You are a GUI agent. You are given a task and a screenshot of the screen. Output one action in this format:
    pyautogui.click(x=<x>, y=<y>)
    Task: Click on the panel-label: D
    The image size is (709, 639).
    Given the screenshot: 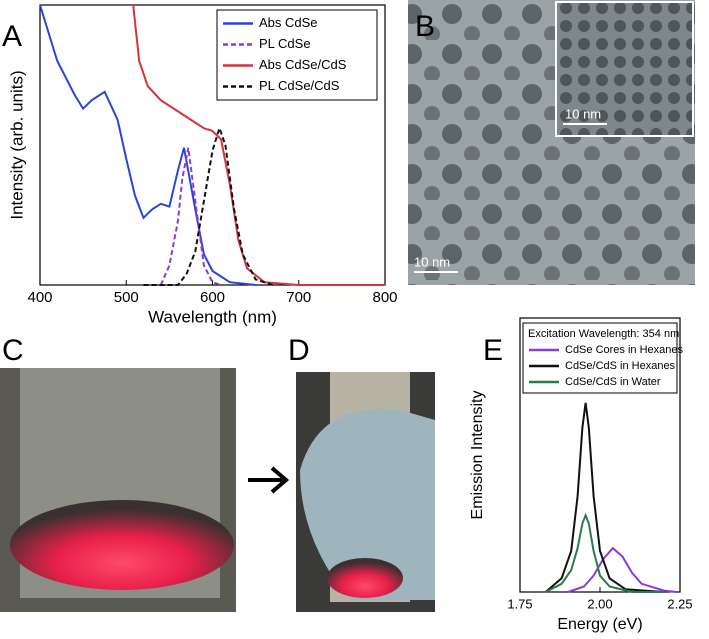 What is the action you would take?
    pyautogui.click(x=299, y=350)
    